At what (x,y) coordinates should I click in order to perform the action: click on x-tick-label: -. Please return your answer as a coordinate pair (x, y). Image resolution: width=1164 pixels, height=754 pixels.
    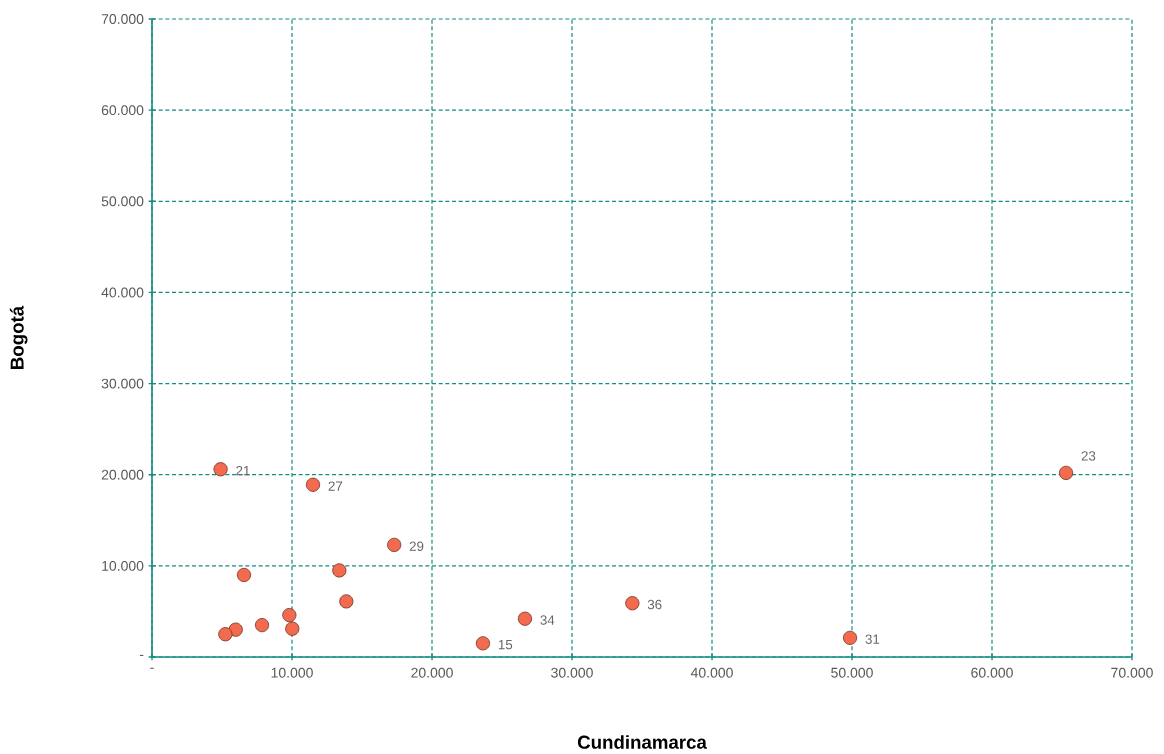
    Looking at the image, I should click on (152, 668).